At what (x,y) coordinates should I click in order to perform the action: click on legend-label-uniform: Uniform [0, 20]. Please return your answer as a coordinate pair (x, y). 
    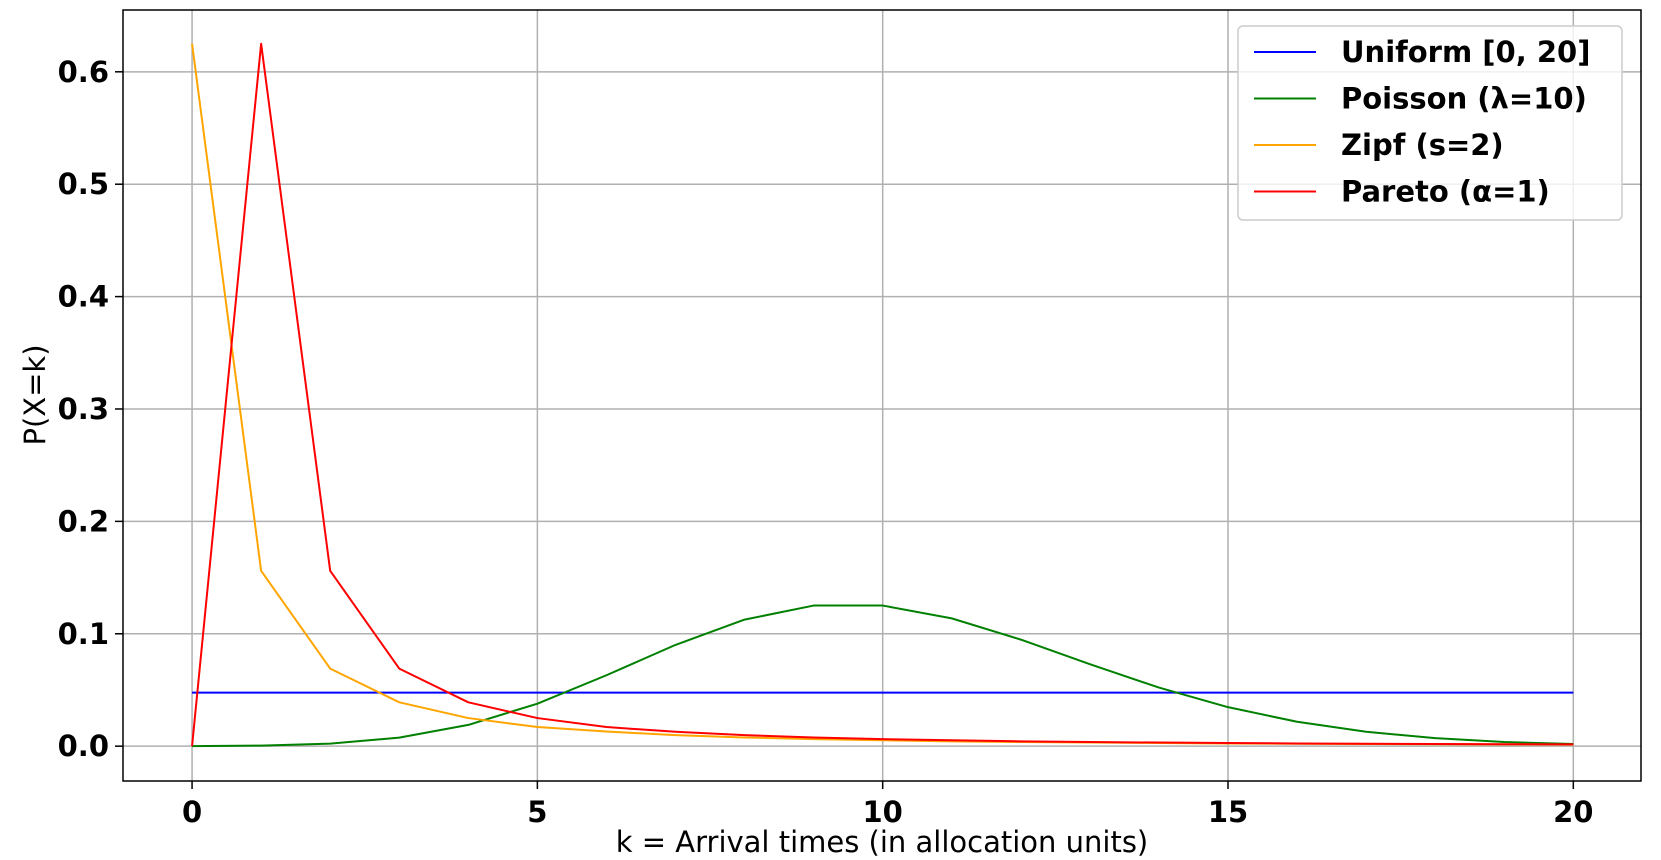
    Looking at the image, I should click on (1465, 52).